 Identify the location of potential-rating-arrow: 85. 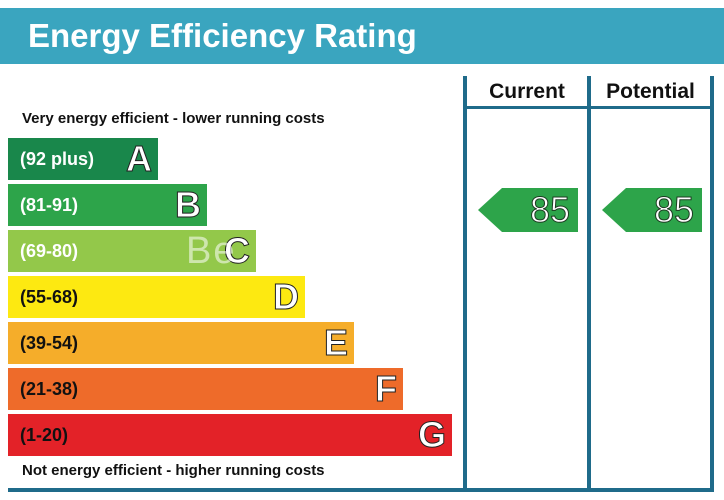
(652, 210).